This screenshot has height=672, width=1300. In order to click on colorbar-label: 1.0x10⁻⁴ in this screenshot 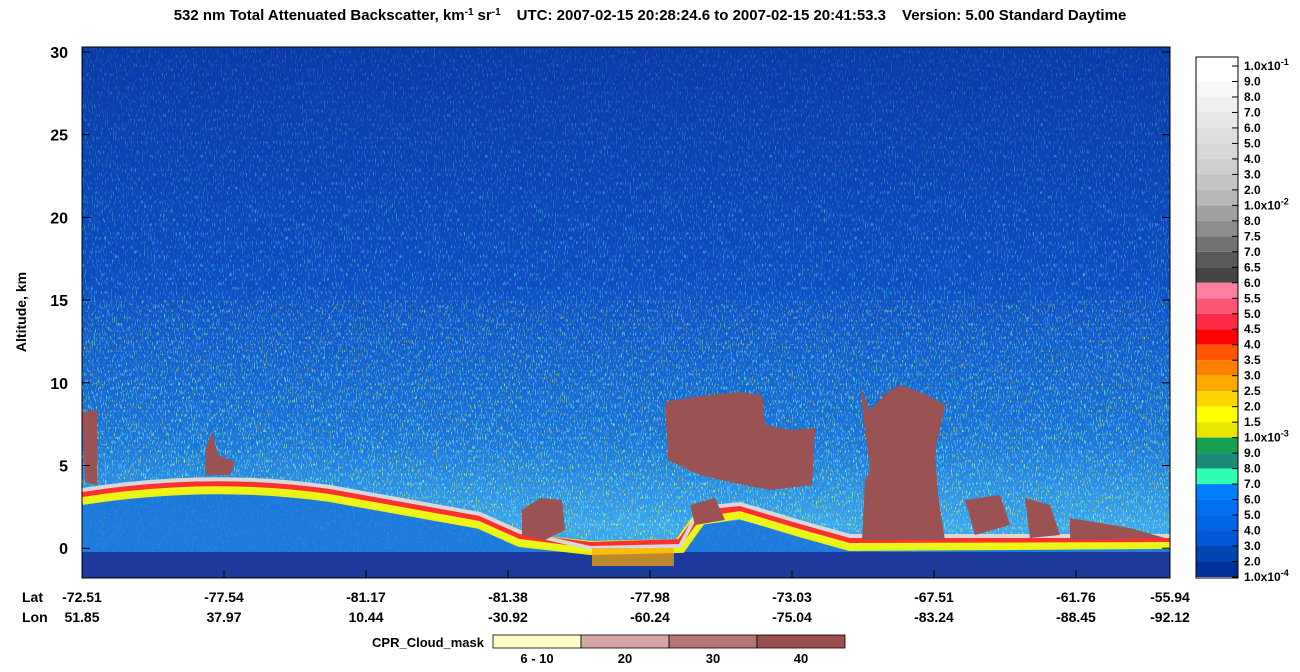, I will do `click(1266, 576)`.